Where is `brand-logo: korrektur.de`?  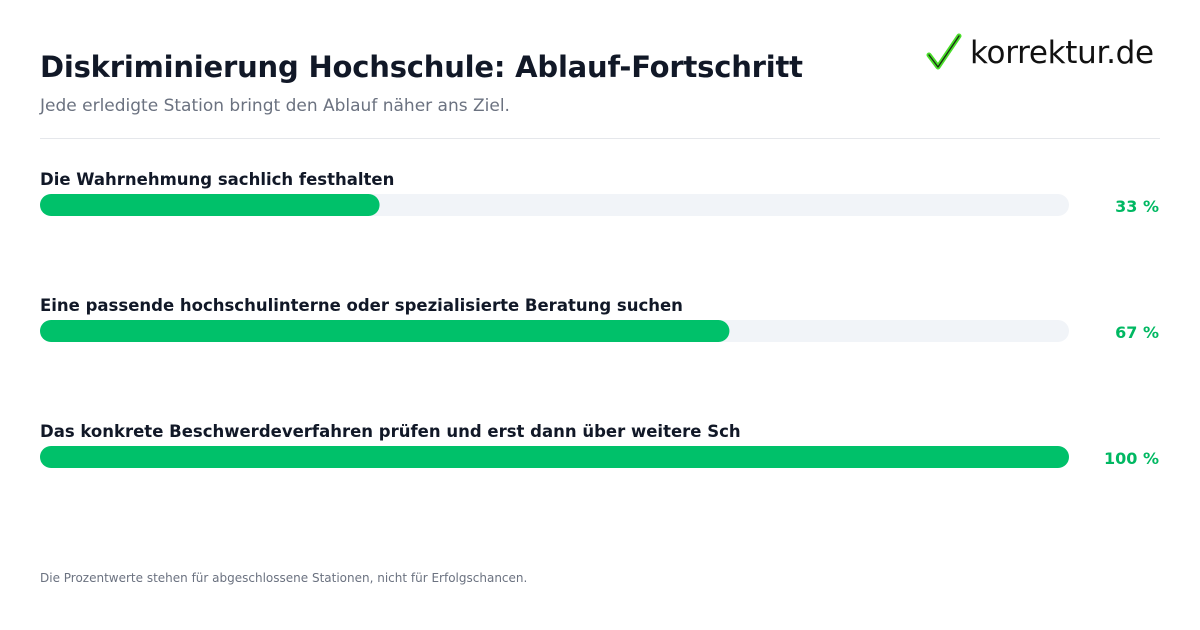 brand-logo: korrektur.de is located at coordinates (1040, 53).